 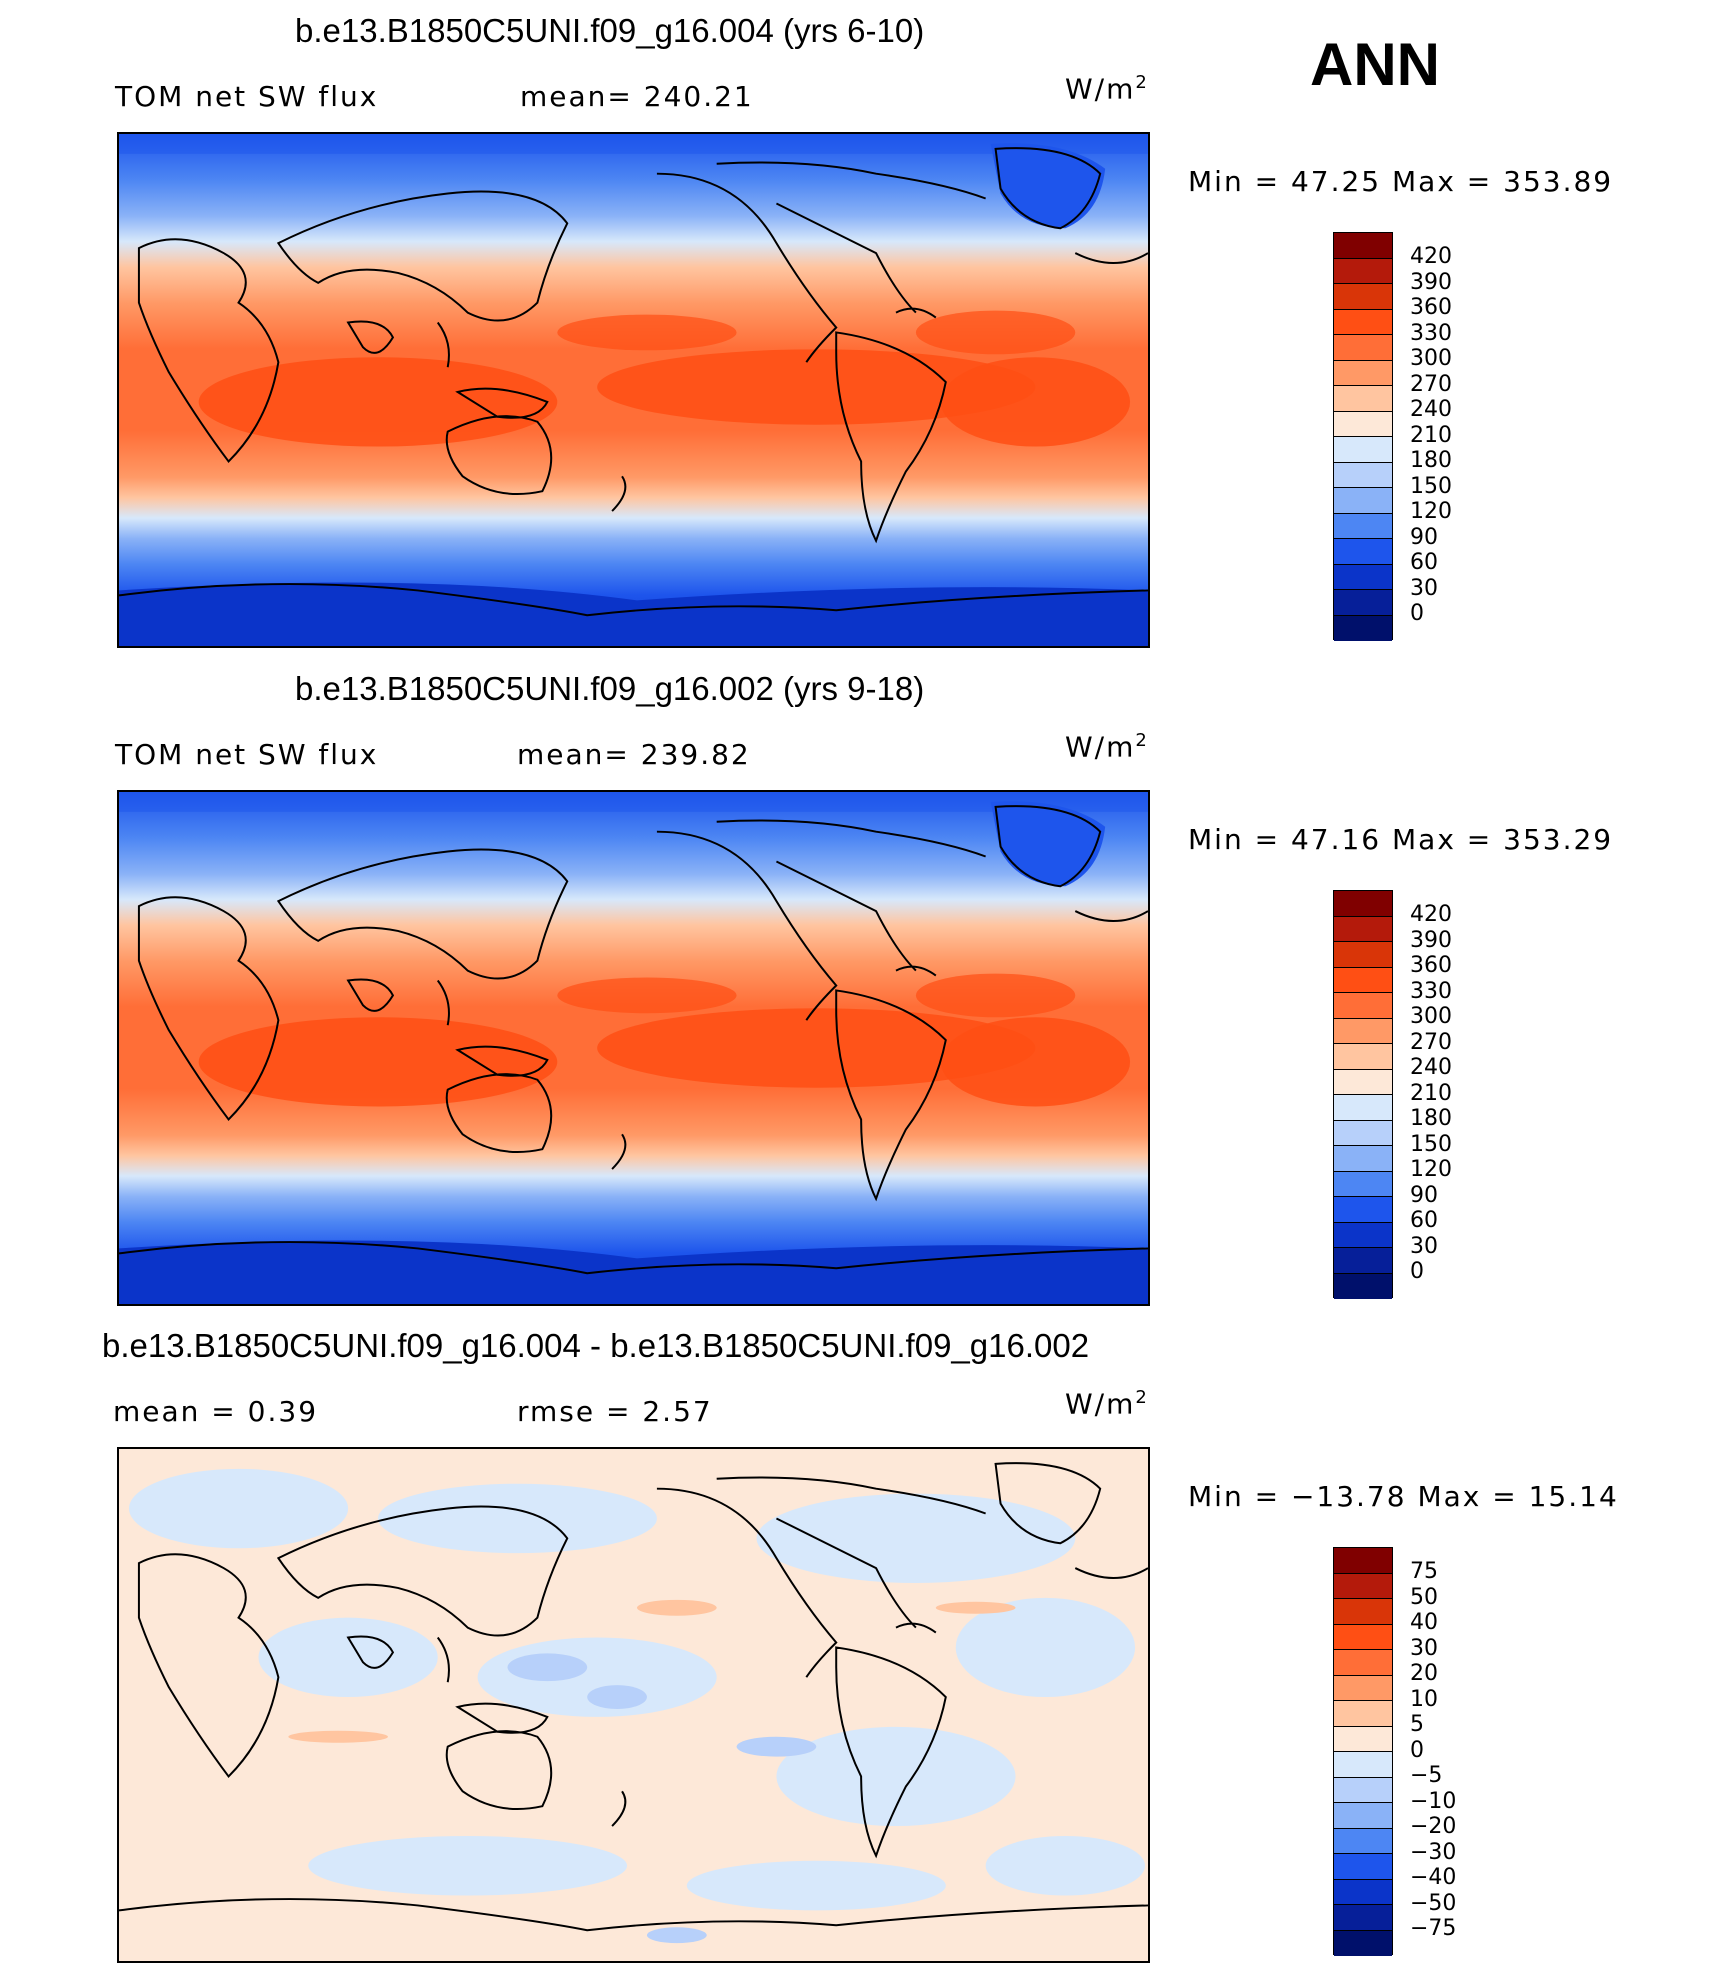 What do you see at coordinates (247, 754) in the screenshot?
I see `panel2-variable-label: TOM net SW flux` at bounding box center [247, 754].